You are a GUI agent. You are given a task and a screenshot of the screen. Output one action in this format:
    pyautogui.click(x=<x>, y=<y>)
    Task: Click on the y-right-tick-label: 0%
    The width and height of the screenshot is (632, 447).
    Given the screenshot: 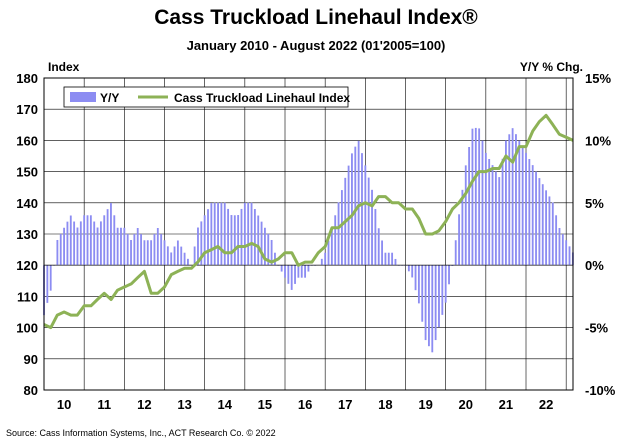 What is the action you would take?
    pyautogui.click(x=594, y=265)
    